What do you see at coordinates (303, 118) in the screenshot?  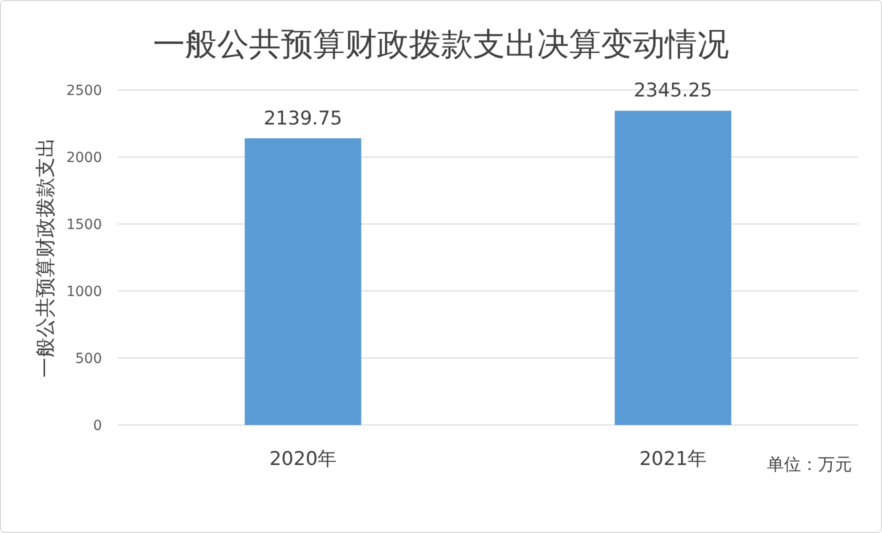 I see `data-label: 2139.75` at bounding box center [303, 118].